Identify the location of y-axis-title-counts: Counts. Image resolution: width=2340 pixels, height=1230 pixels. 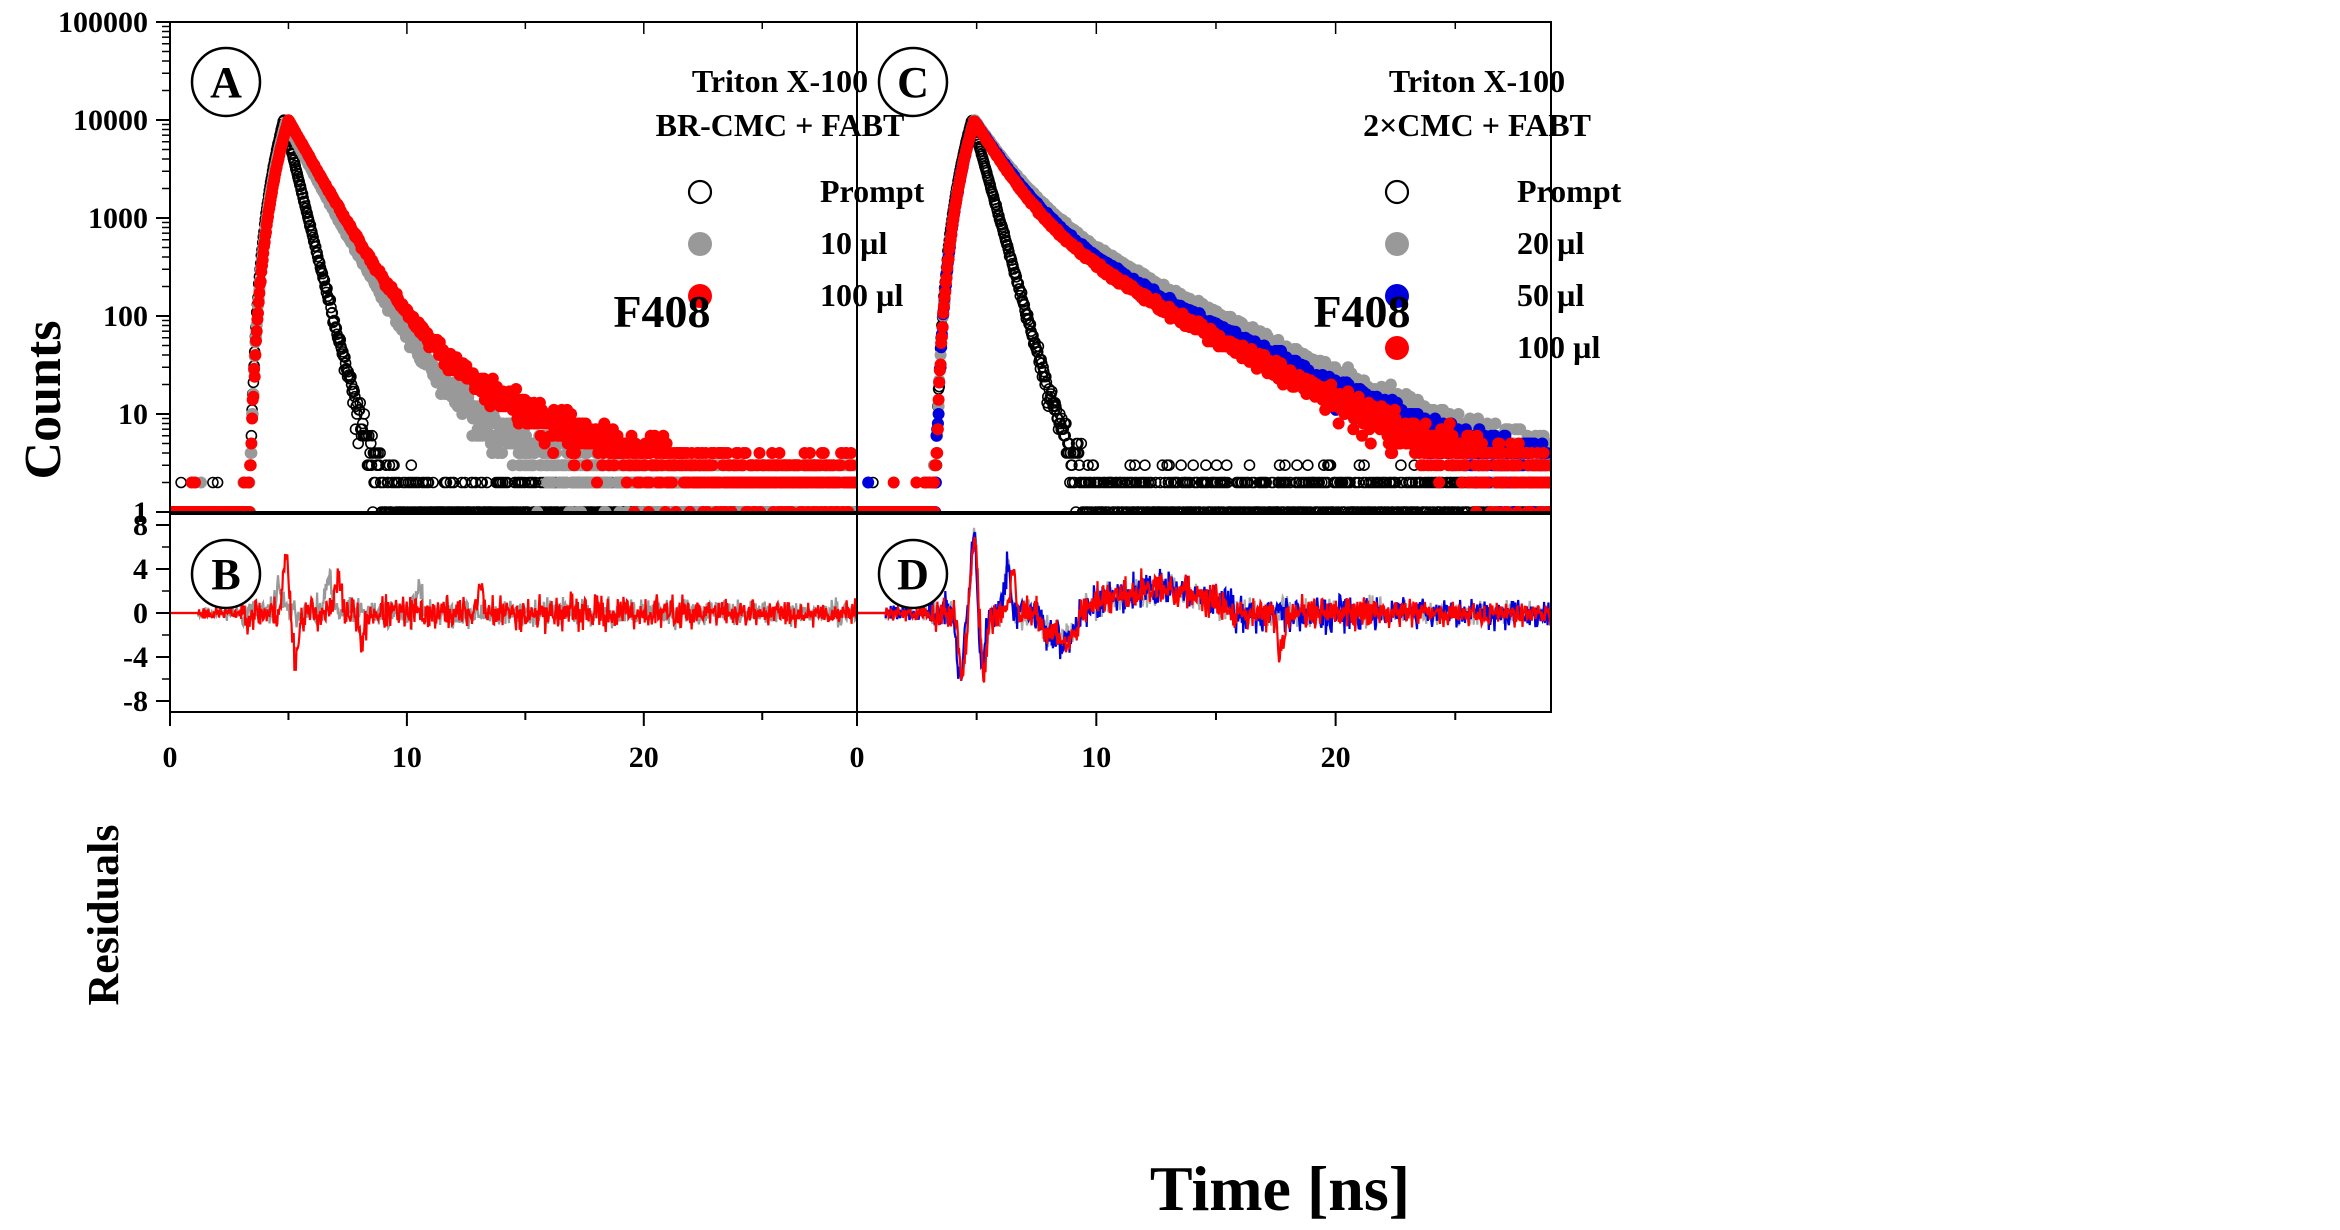
(43, 400).